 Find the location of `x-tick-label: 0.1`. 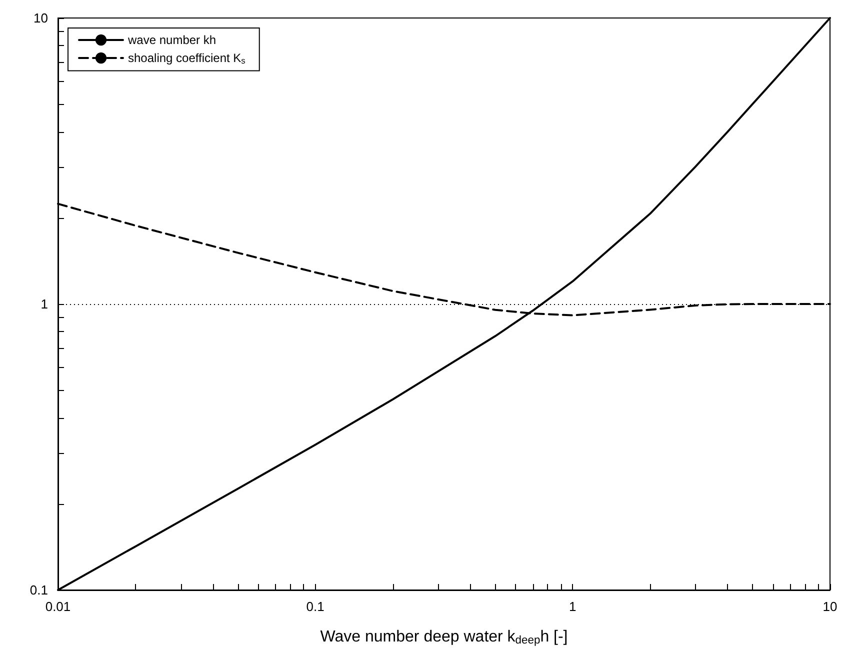

x-tick-label: 0.1 is located at coordinates (315, 606).